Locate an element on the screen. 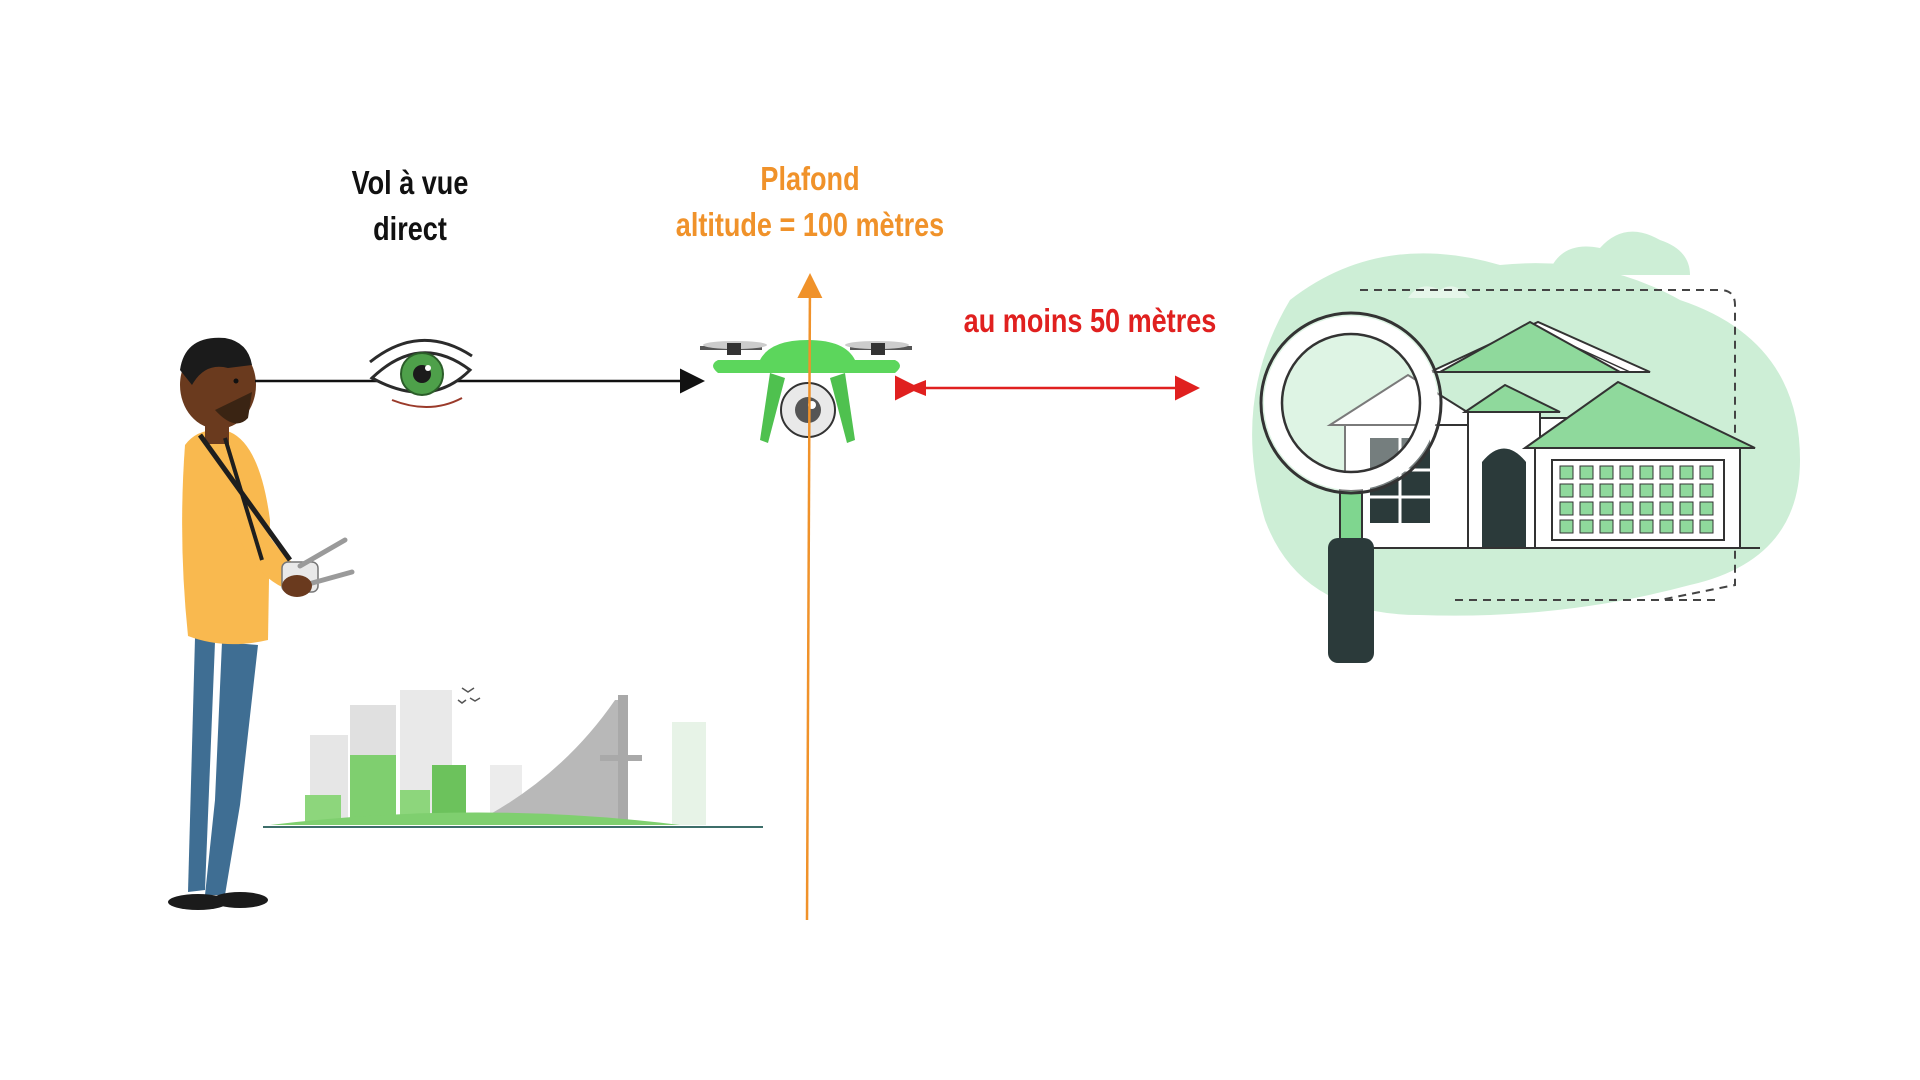 Image resolution: width=1920 pixels, height=1080 pixels. house-scene is located at coordinates (1526, 447).